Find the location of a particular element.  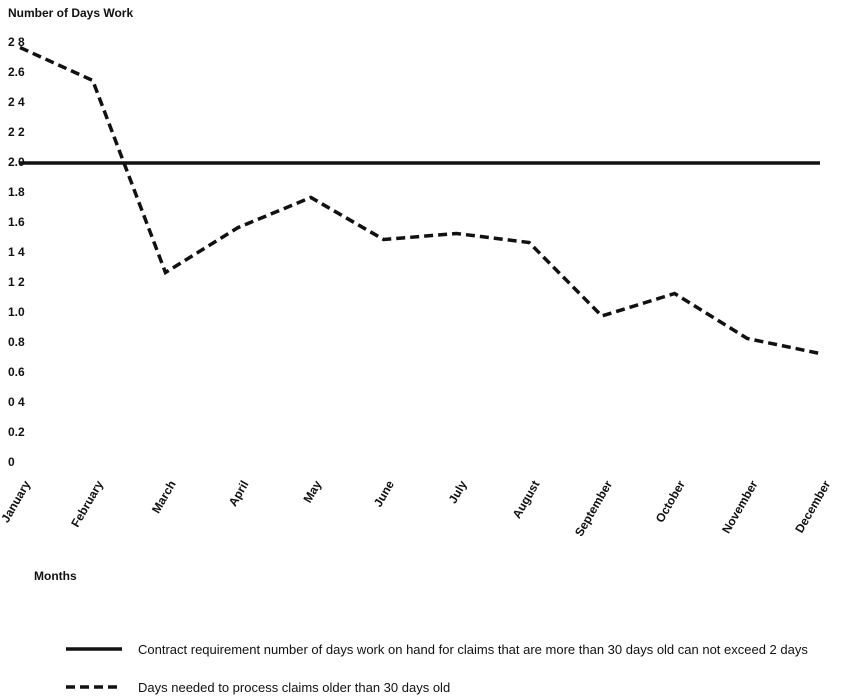

y-tick-label: 2 8 is located at coordinates (16, 42).